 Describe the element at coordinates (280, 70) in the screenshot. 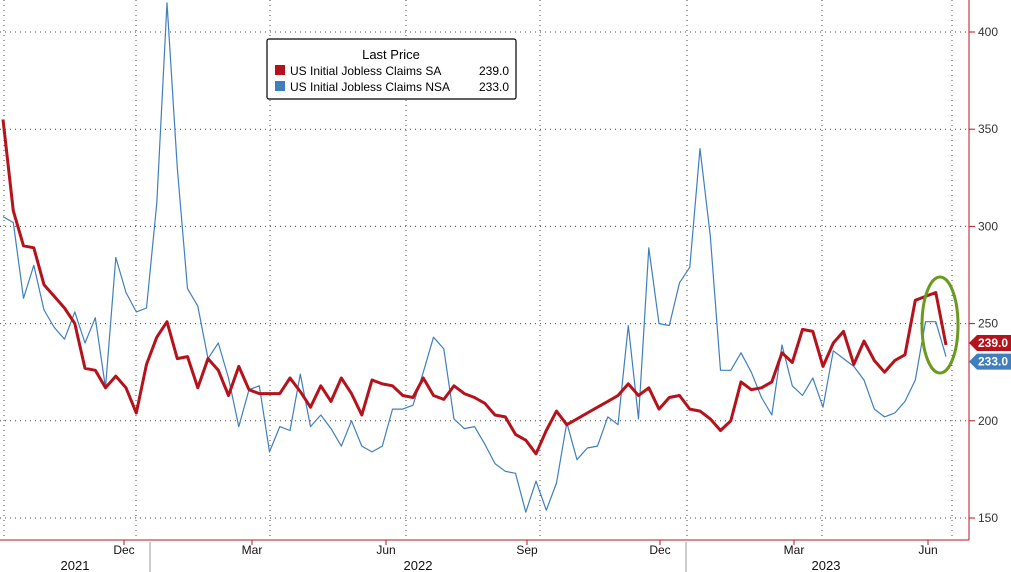

I see `legend-swatch-sa` at that location.